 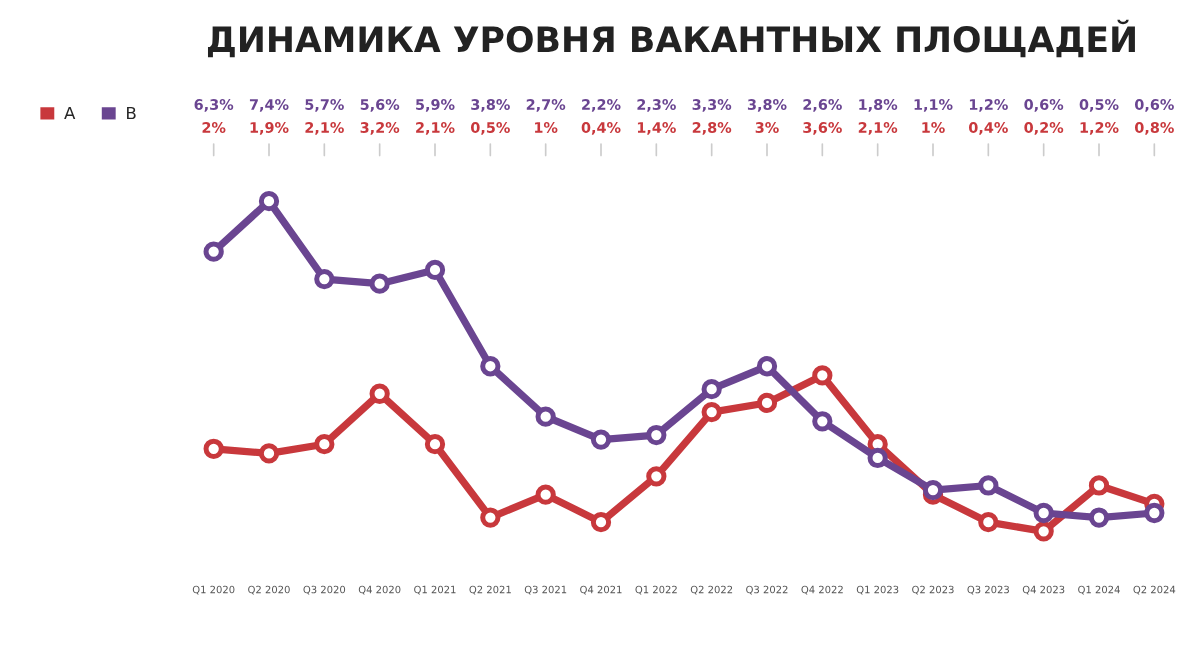 I want to click on chart-title: ДИНАМИКА УРОВНЯ ВАКАНТНЫХ ПЛОЩАДЕЙ, so click(x=671, y=38).